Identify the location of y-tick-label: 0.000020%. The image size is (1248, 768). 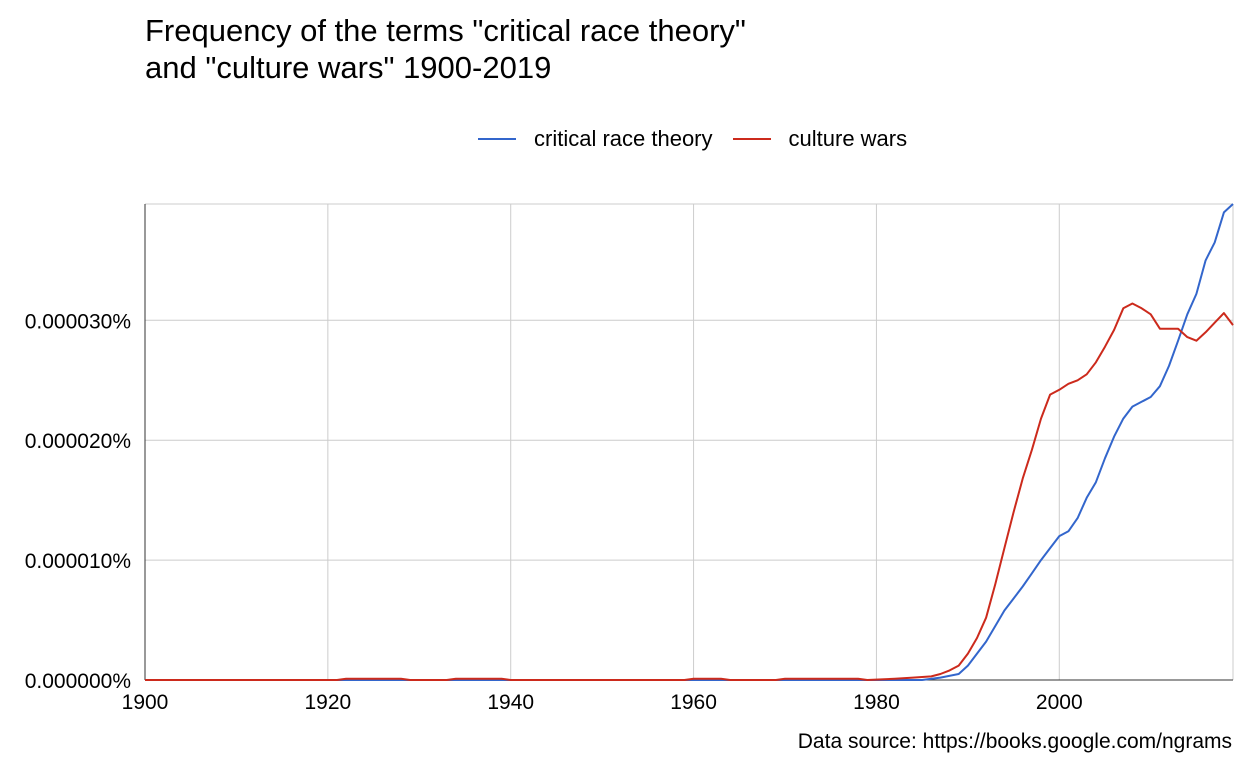
(78, 441).